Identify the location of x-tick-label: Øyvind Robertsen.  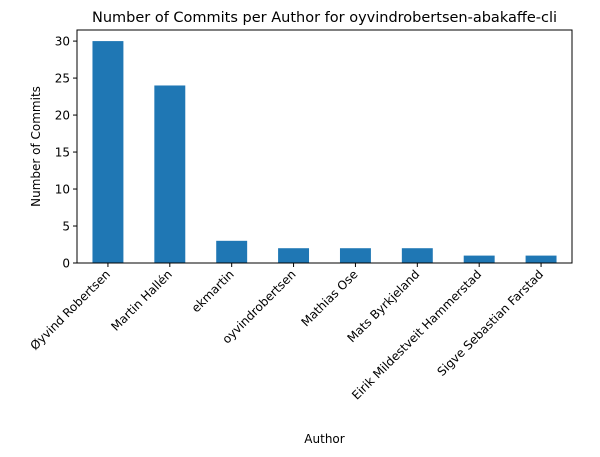
(70, 310).